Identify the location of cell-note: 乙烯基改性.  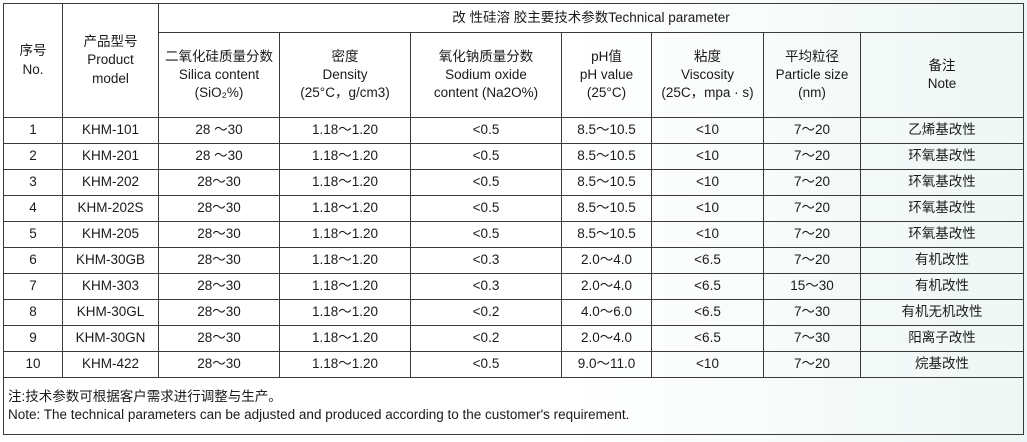
(942, 130).